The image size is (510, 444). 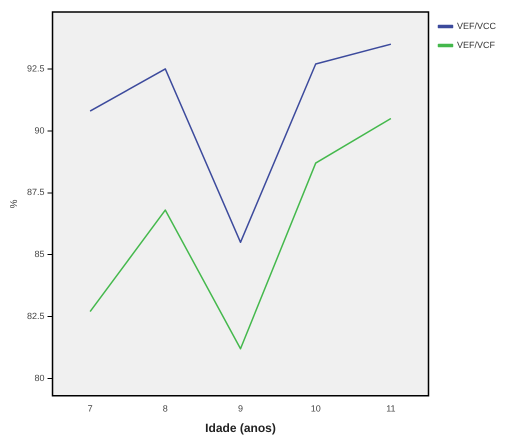 I want to click on x-tick-label: 7, so click(x=90, y=409).